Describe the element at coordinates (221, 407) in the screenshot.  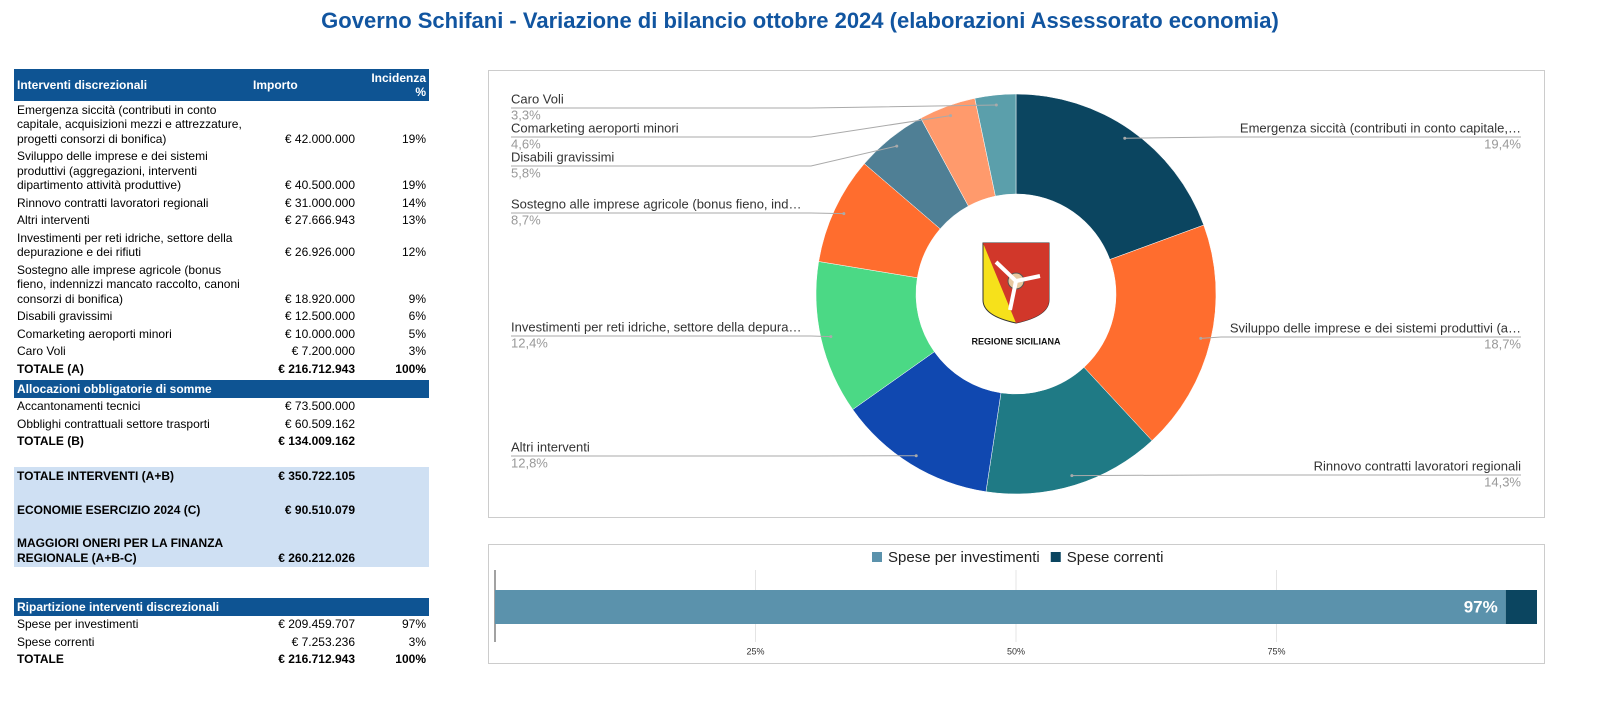
I see `row: Accantonamenti tecnici € 73.500.000` at that location.